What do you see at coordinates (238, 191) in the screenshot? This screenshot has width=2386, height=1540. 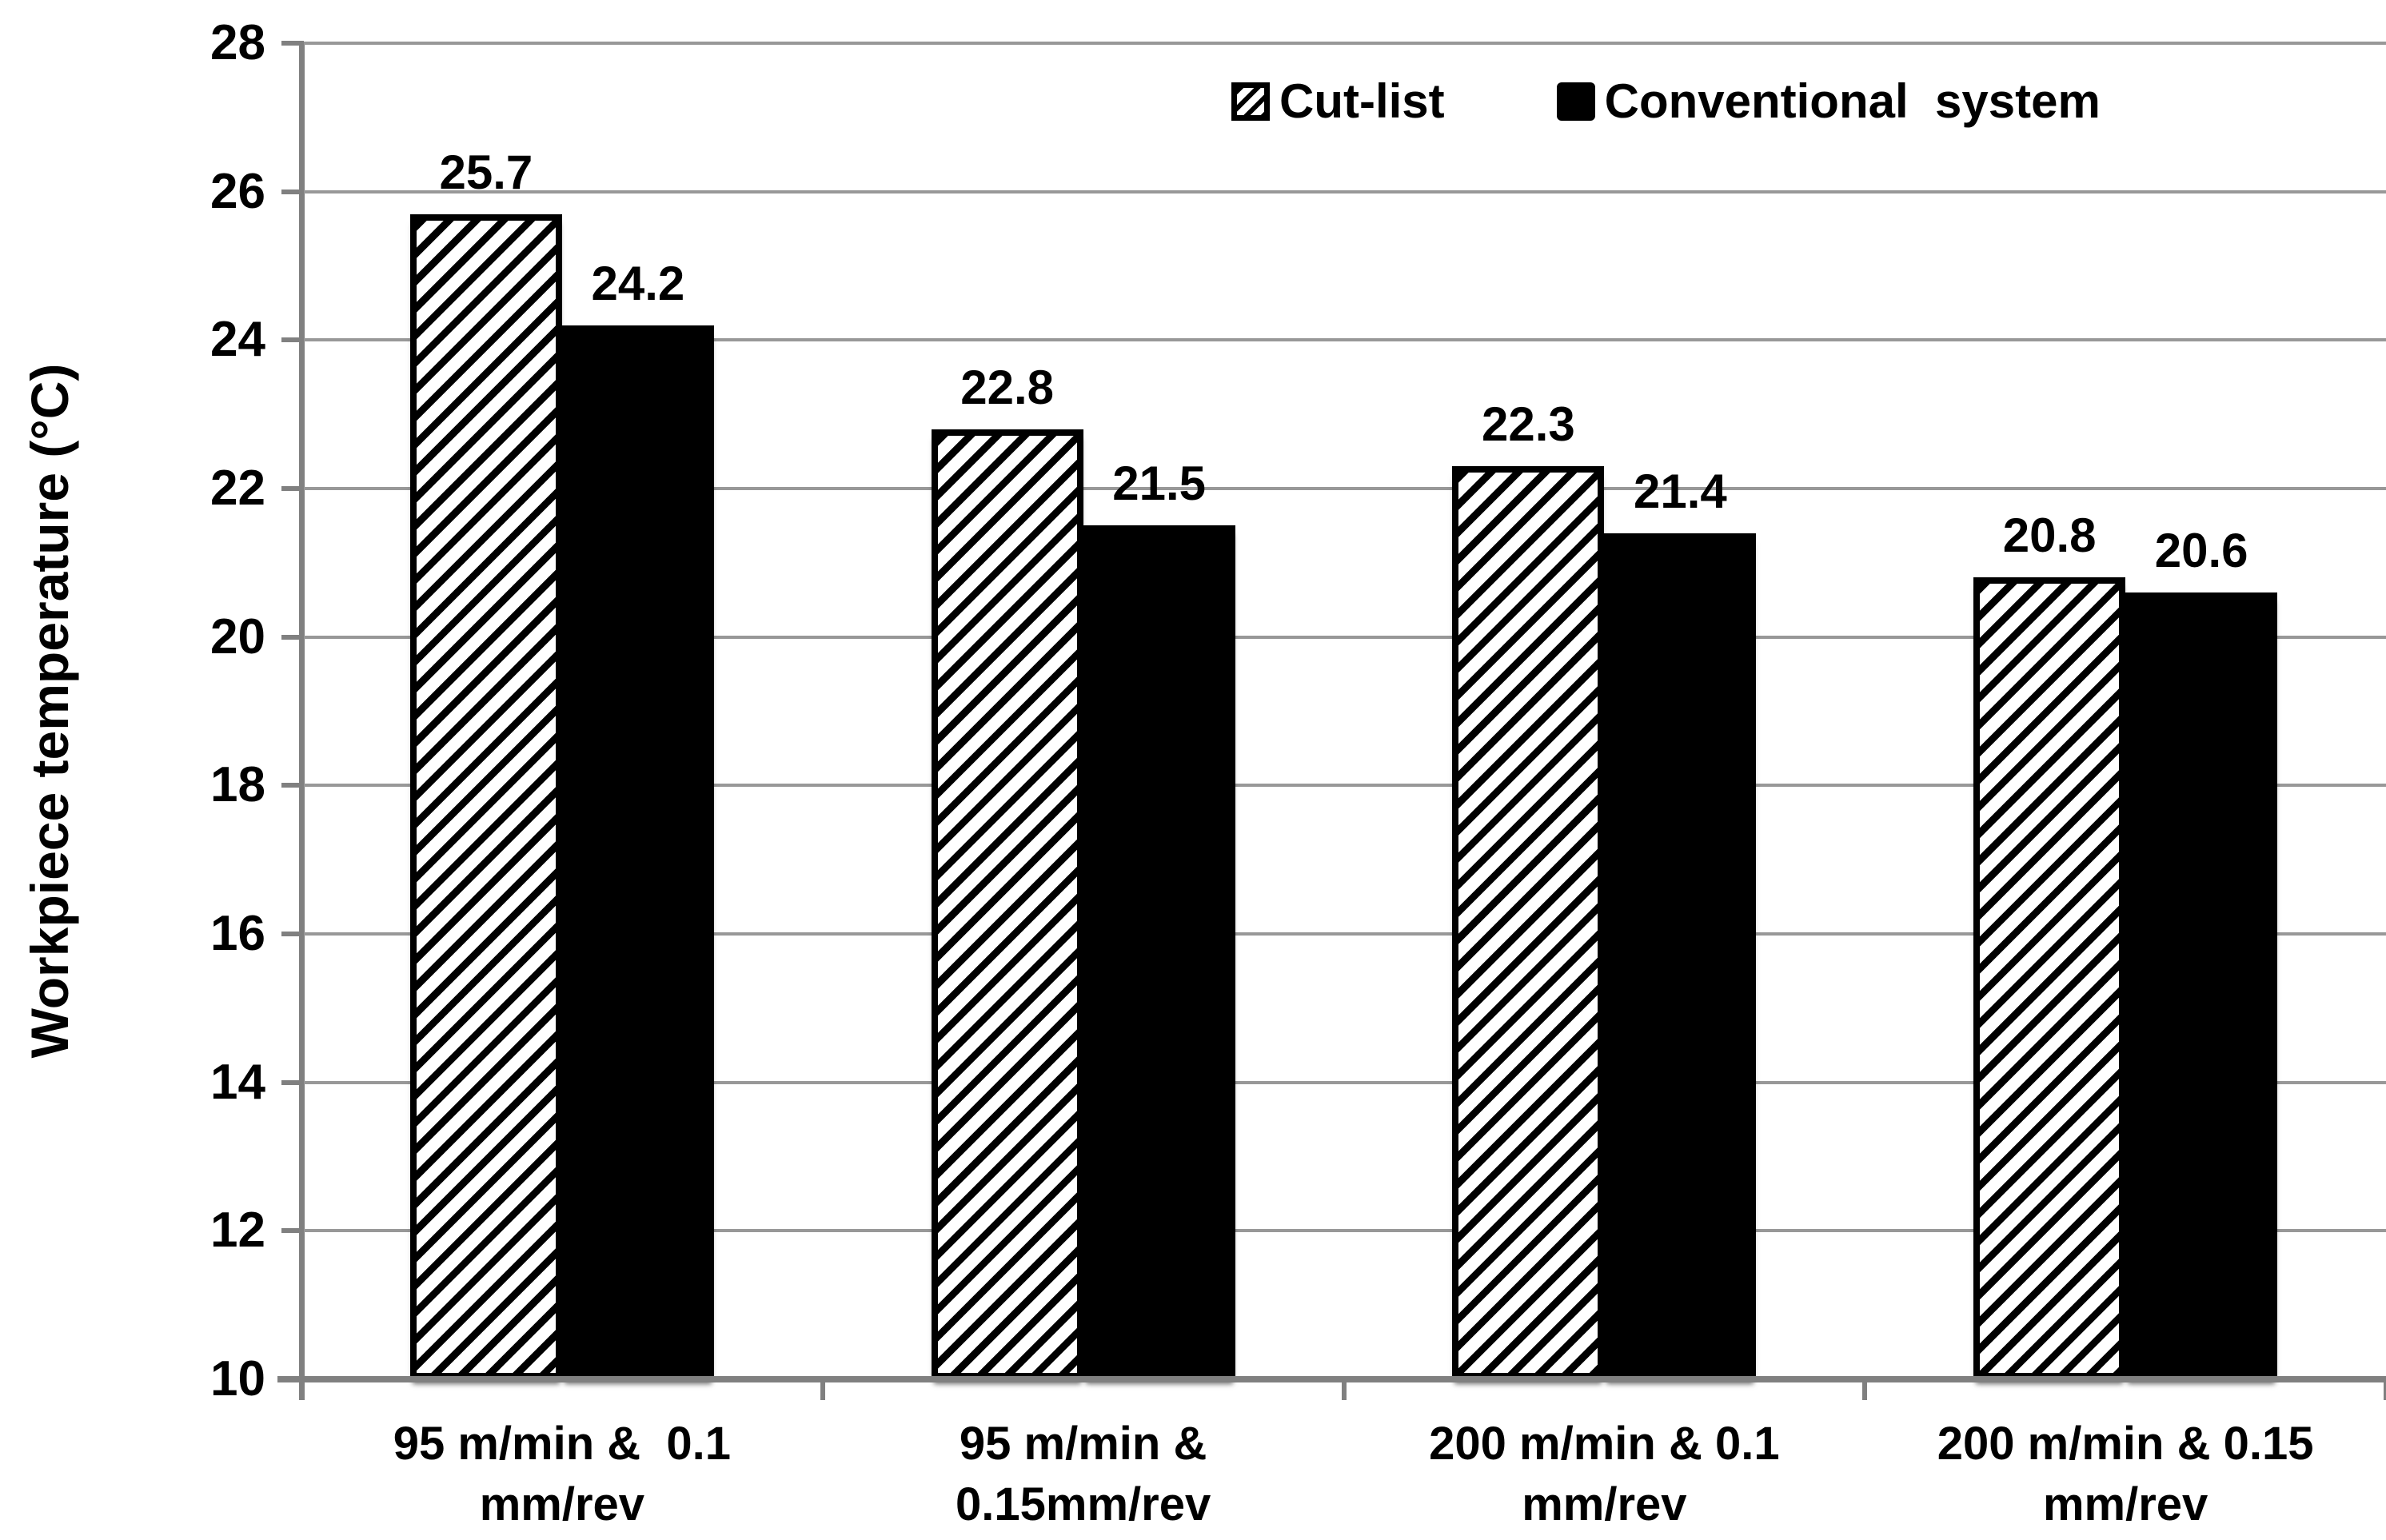 I see `y-tick-label: 26` at bounding box center [238, 191].